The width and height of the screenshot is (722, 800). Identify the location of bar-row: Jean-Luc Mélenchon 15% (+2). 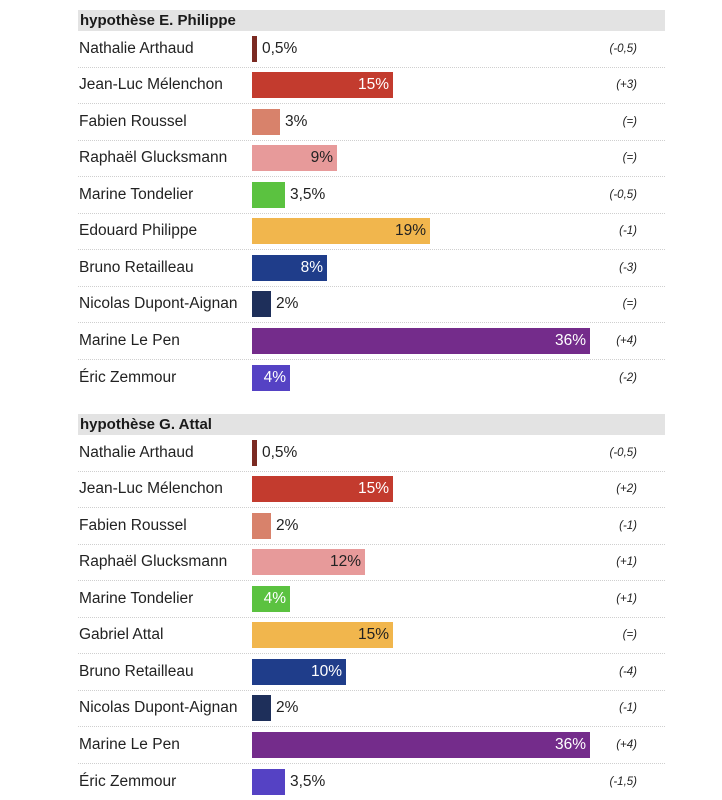
(371, 490).